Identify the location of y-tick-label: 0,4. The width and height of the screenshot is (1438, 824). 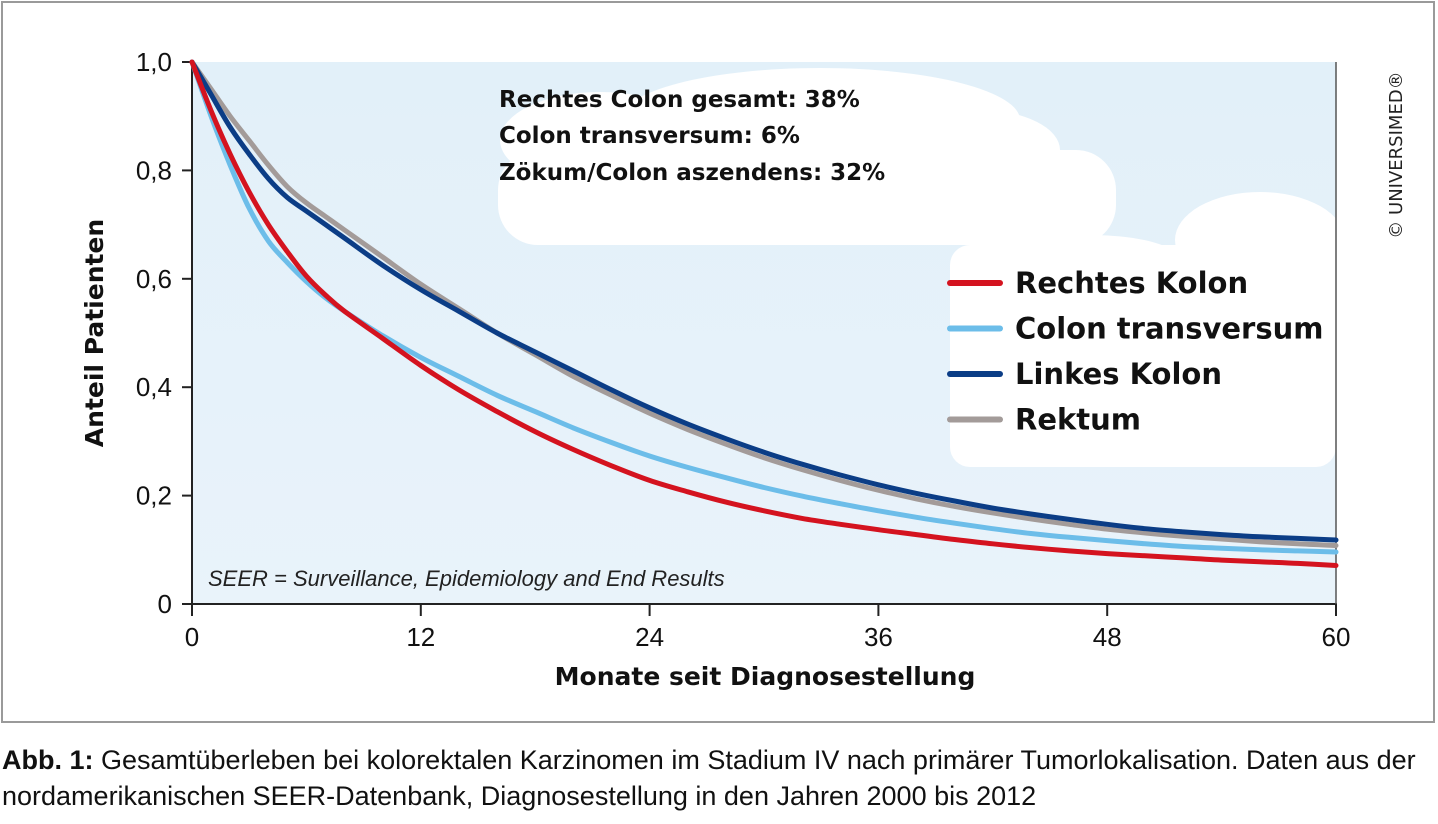
(154, 387).